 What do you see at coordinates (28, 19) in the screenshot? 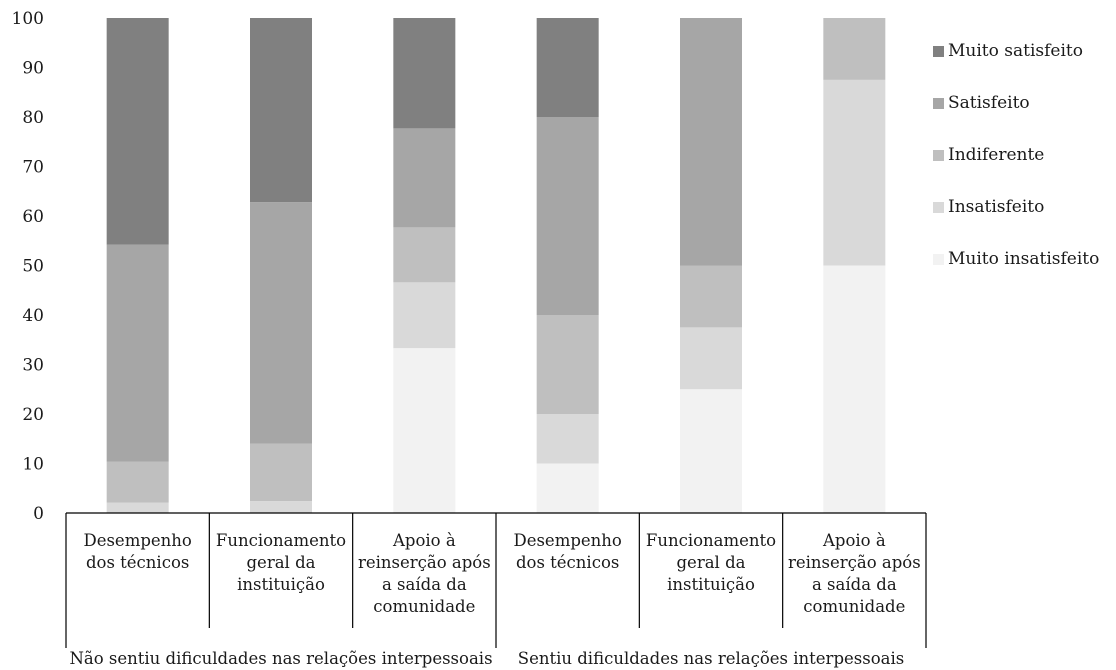
I see `y-tick-label: 100` at bounding box center [28, 19].